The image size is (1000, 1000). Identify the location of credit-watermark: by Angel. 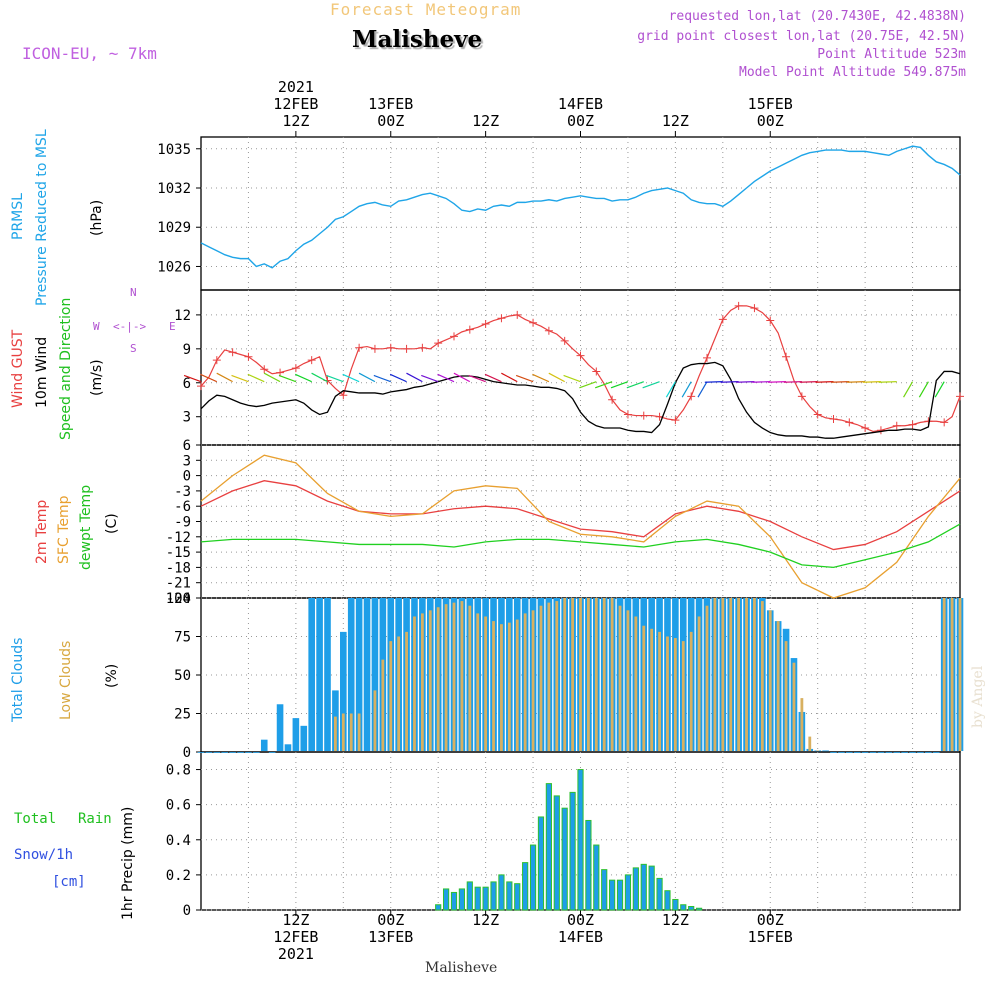
(978, 696).